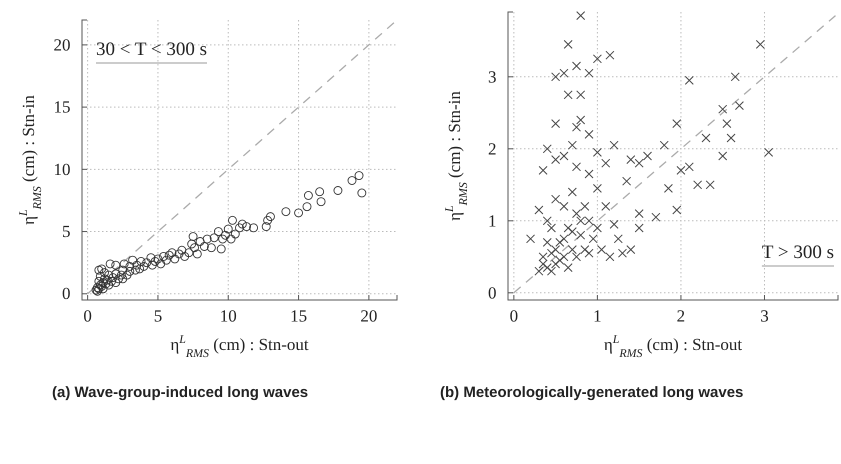 The image size is (841, 464). Describe the element at coordinates (299, 316) in the screenshot. I see `x-tick-label: 15` at that location.